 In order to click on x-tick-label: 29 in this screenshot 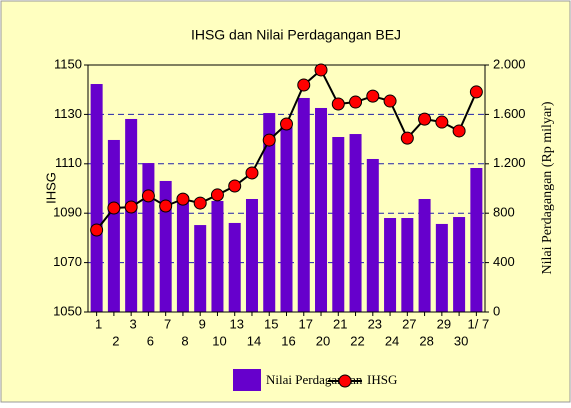, I will do `click(444, 323)`.